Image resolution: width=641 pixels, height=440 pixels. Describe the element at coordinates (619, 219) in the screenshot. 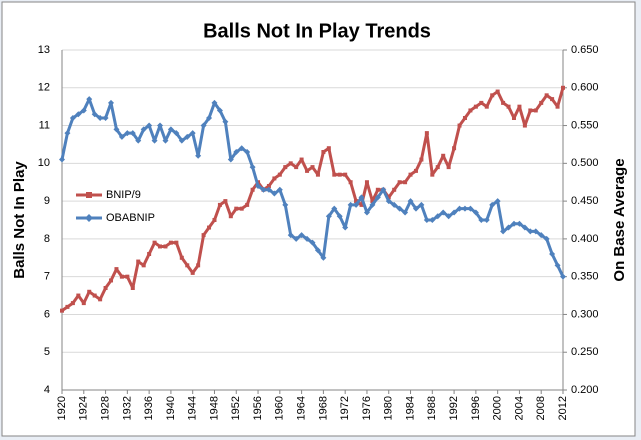

I see `y2-axis-title: On Base Average` at that location.